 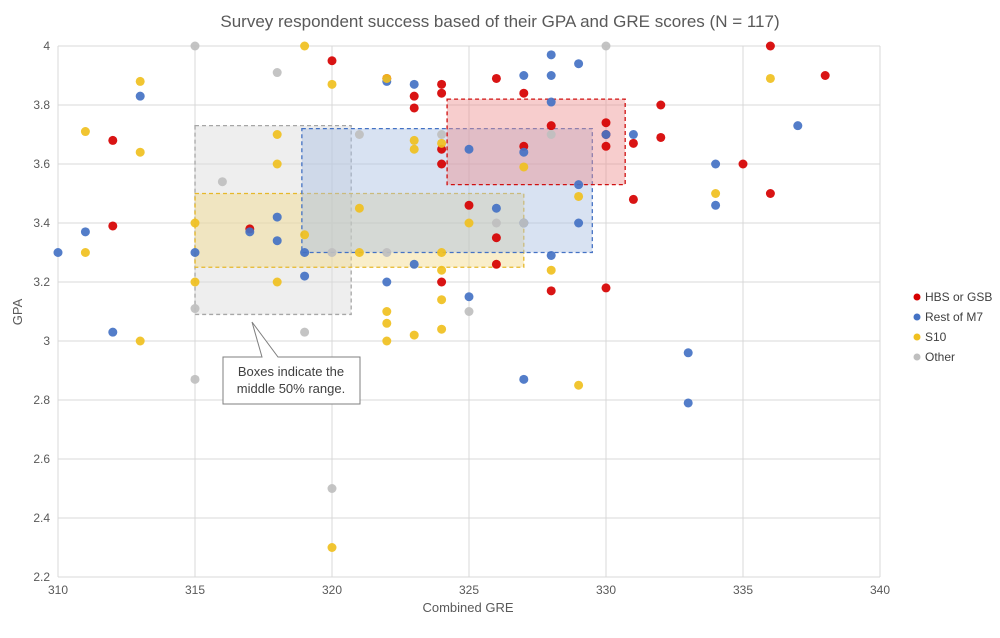 I want to click on y-tick-label: 2.6, so click(x=41, y=459).